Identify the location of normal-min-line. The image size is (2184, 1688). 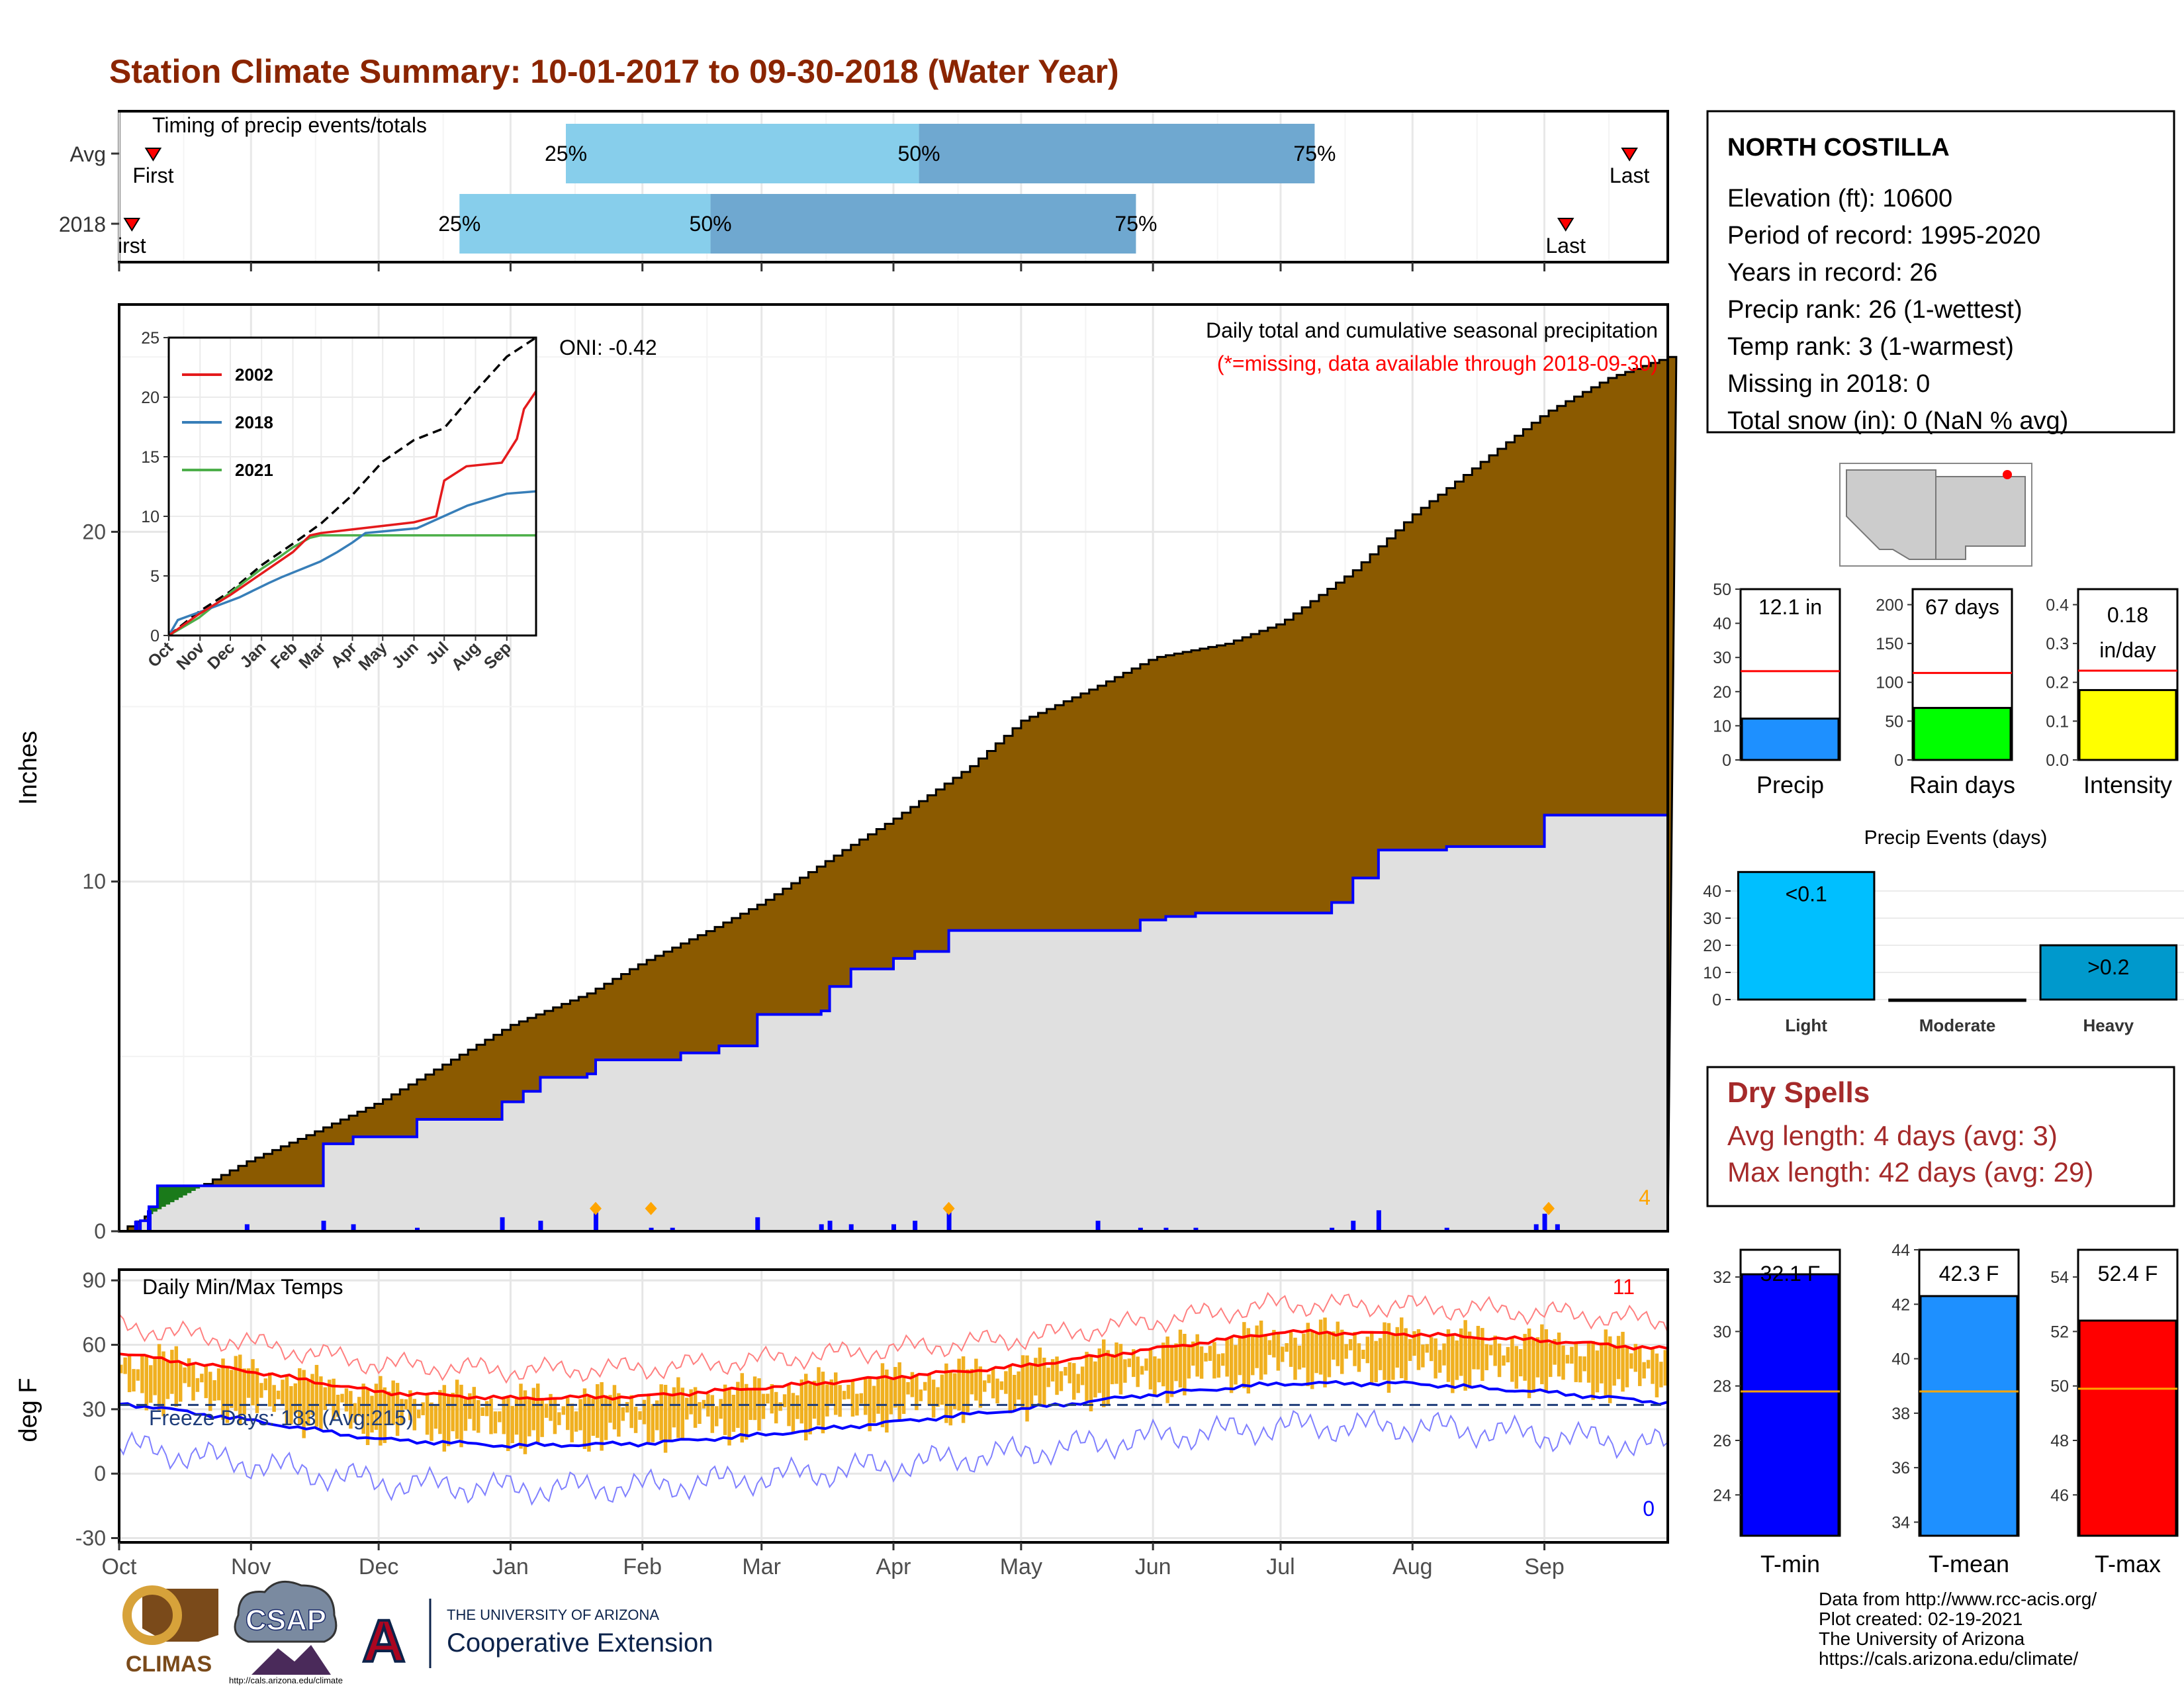
(893, 1414).